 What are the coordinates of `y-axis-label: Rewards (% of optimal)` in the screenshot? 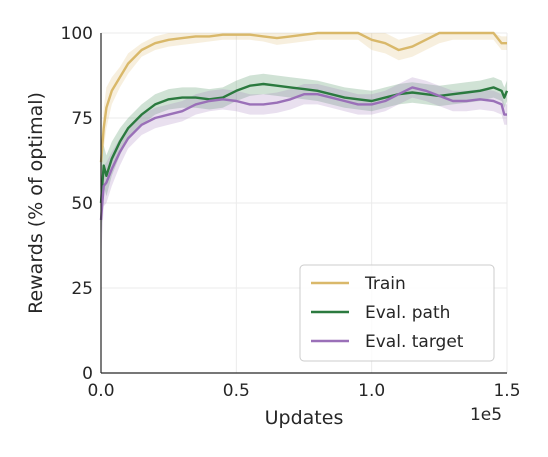 It's located at (36, 203).